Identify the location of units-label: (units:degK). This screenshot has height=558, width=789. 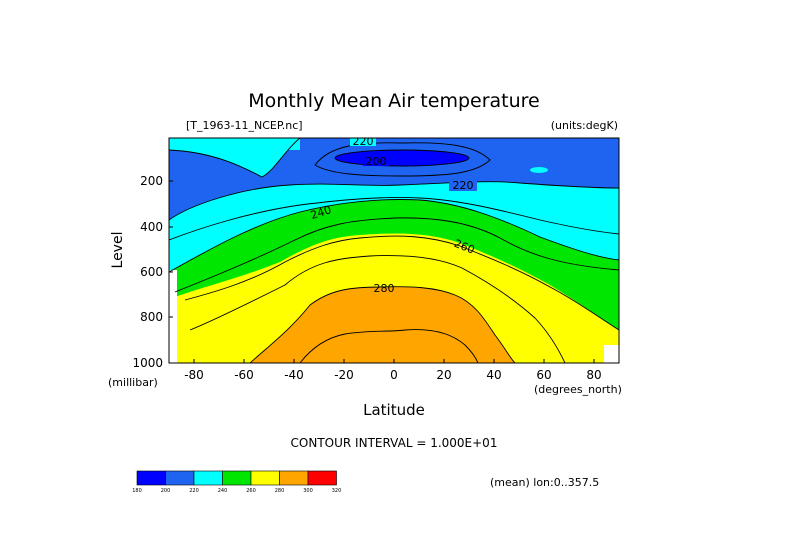
(584, 125).